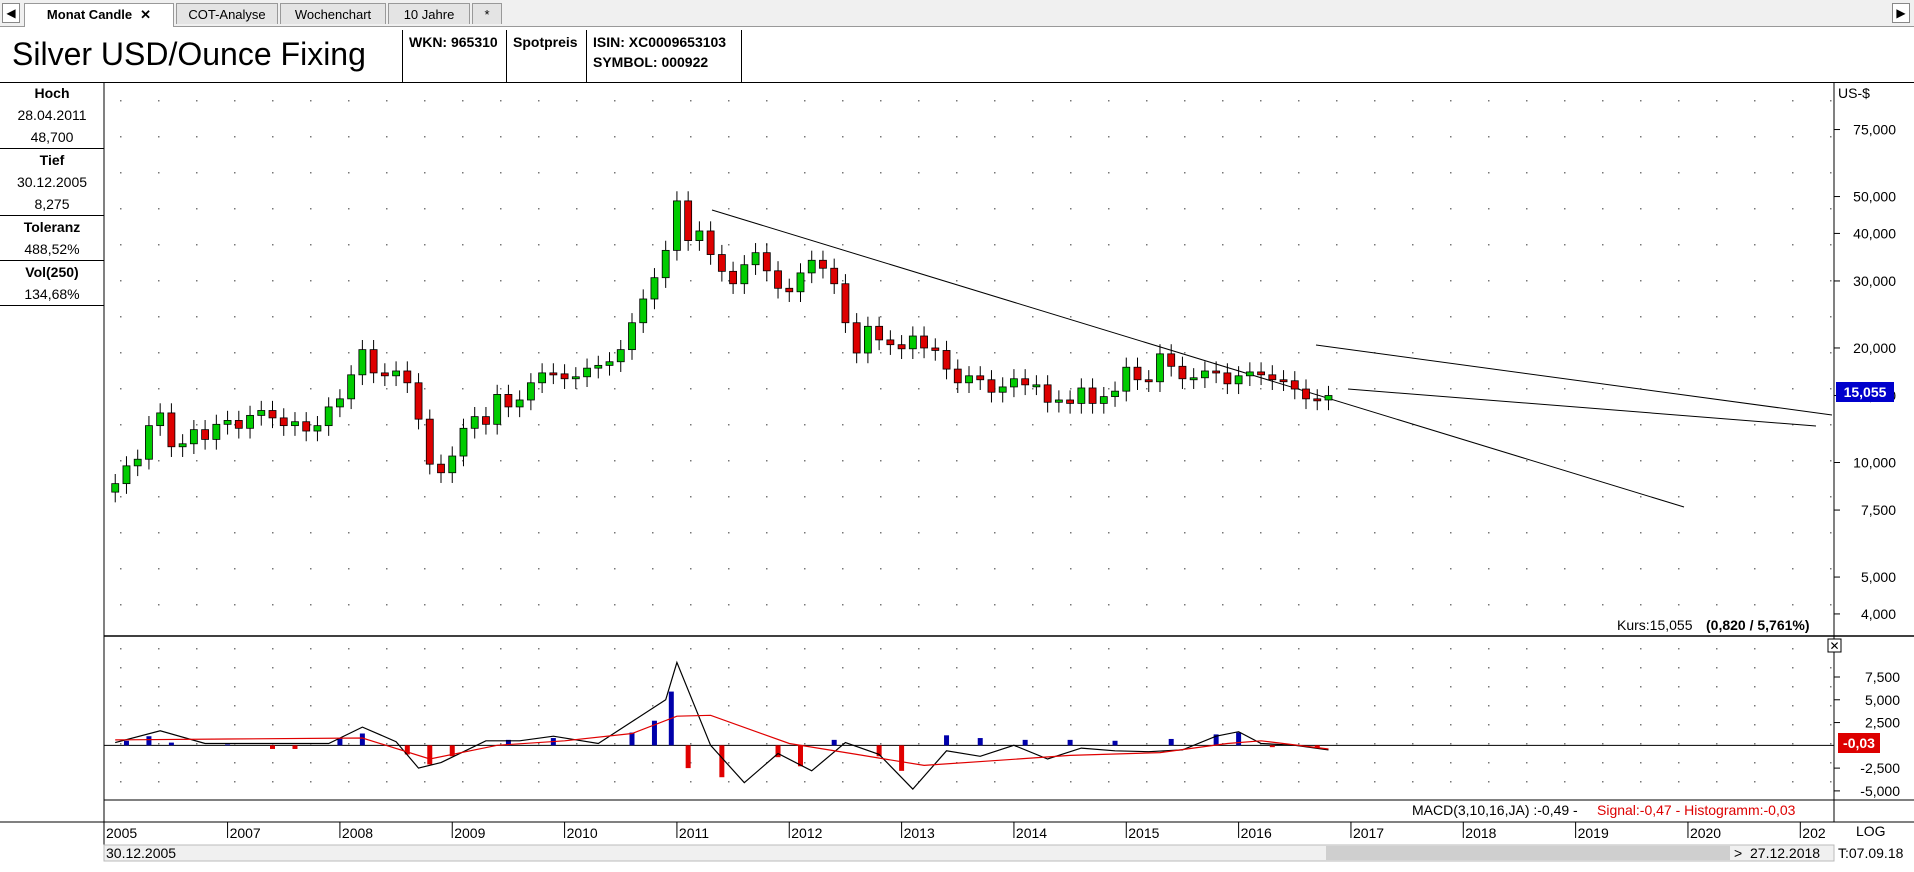  Describe the element at coordinates (227, 13) in the screenshot. I see `tab-cot-analyse: COT-Analyse` at that location.